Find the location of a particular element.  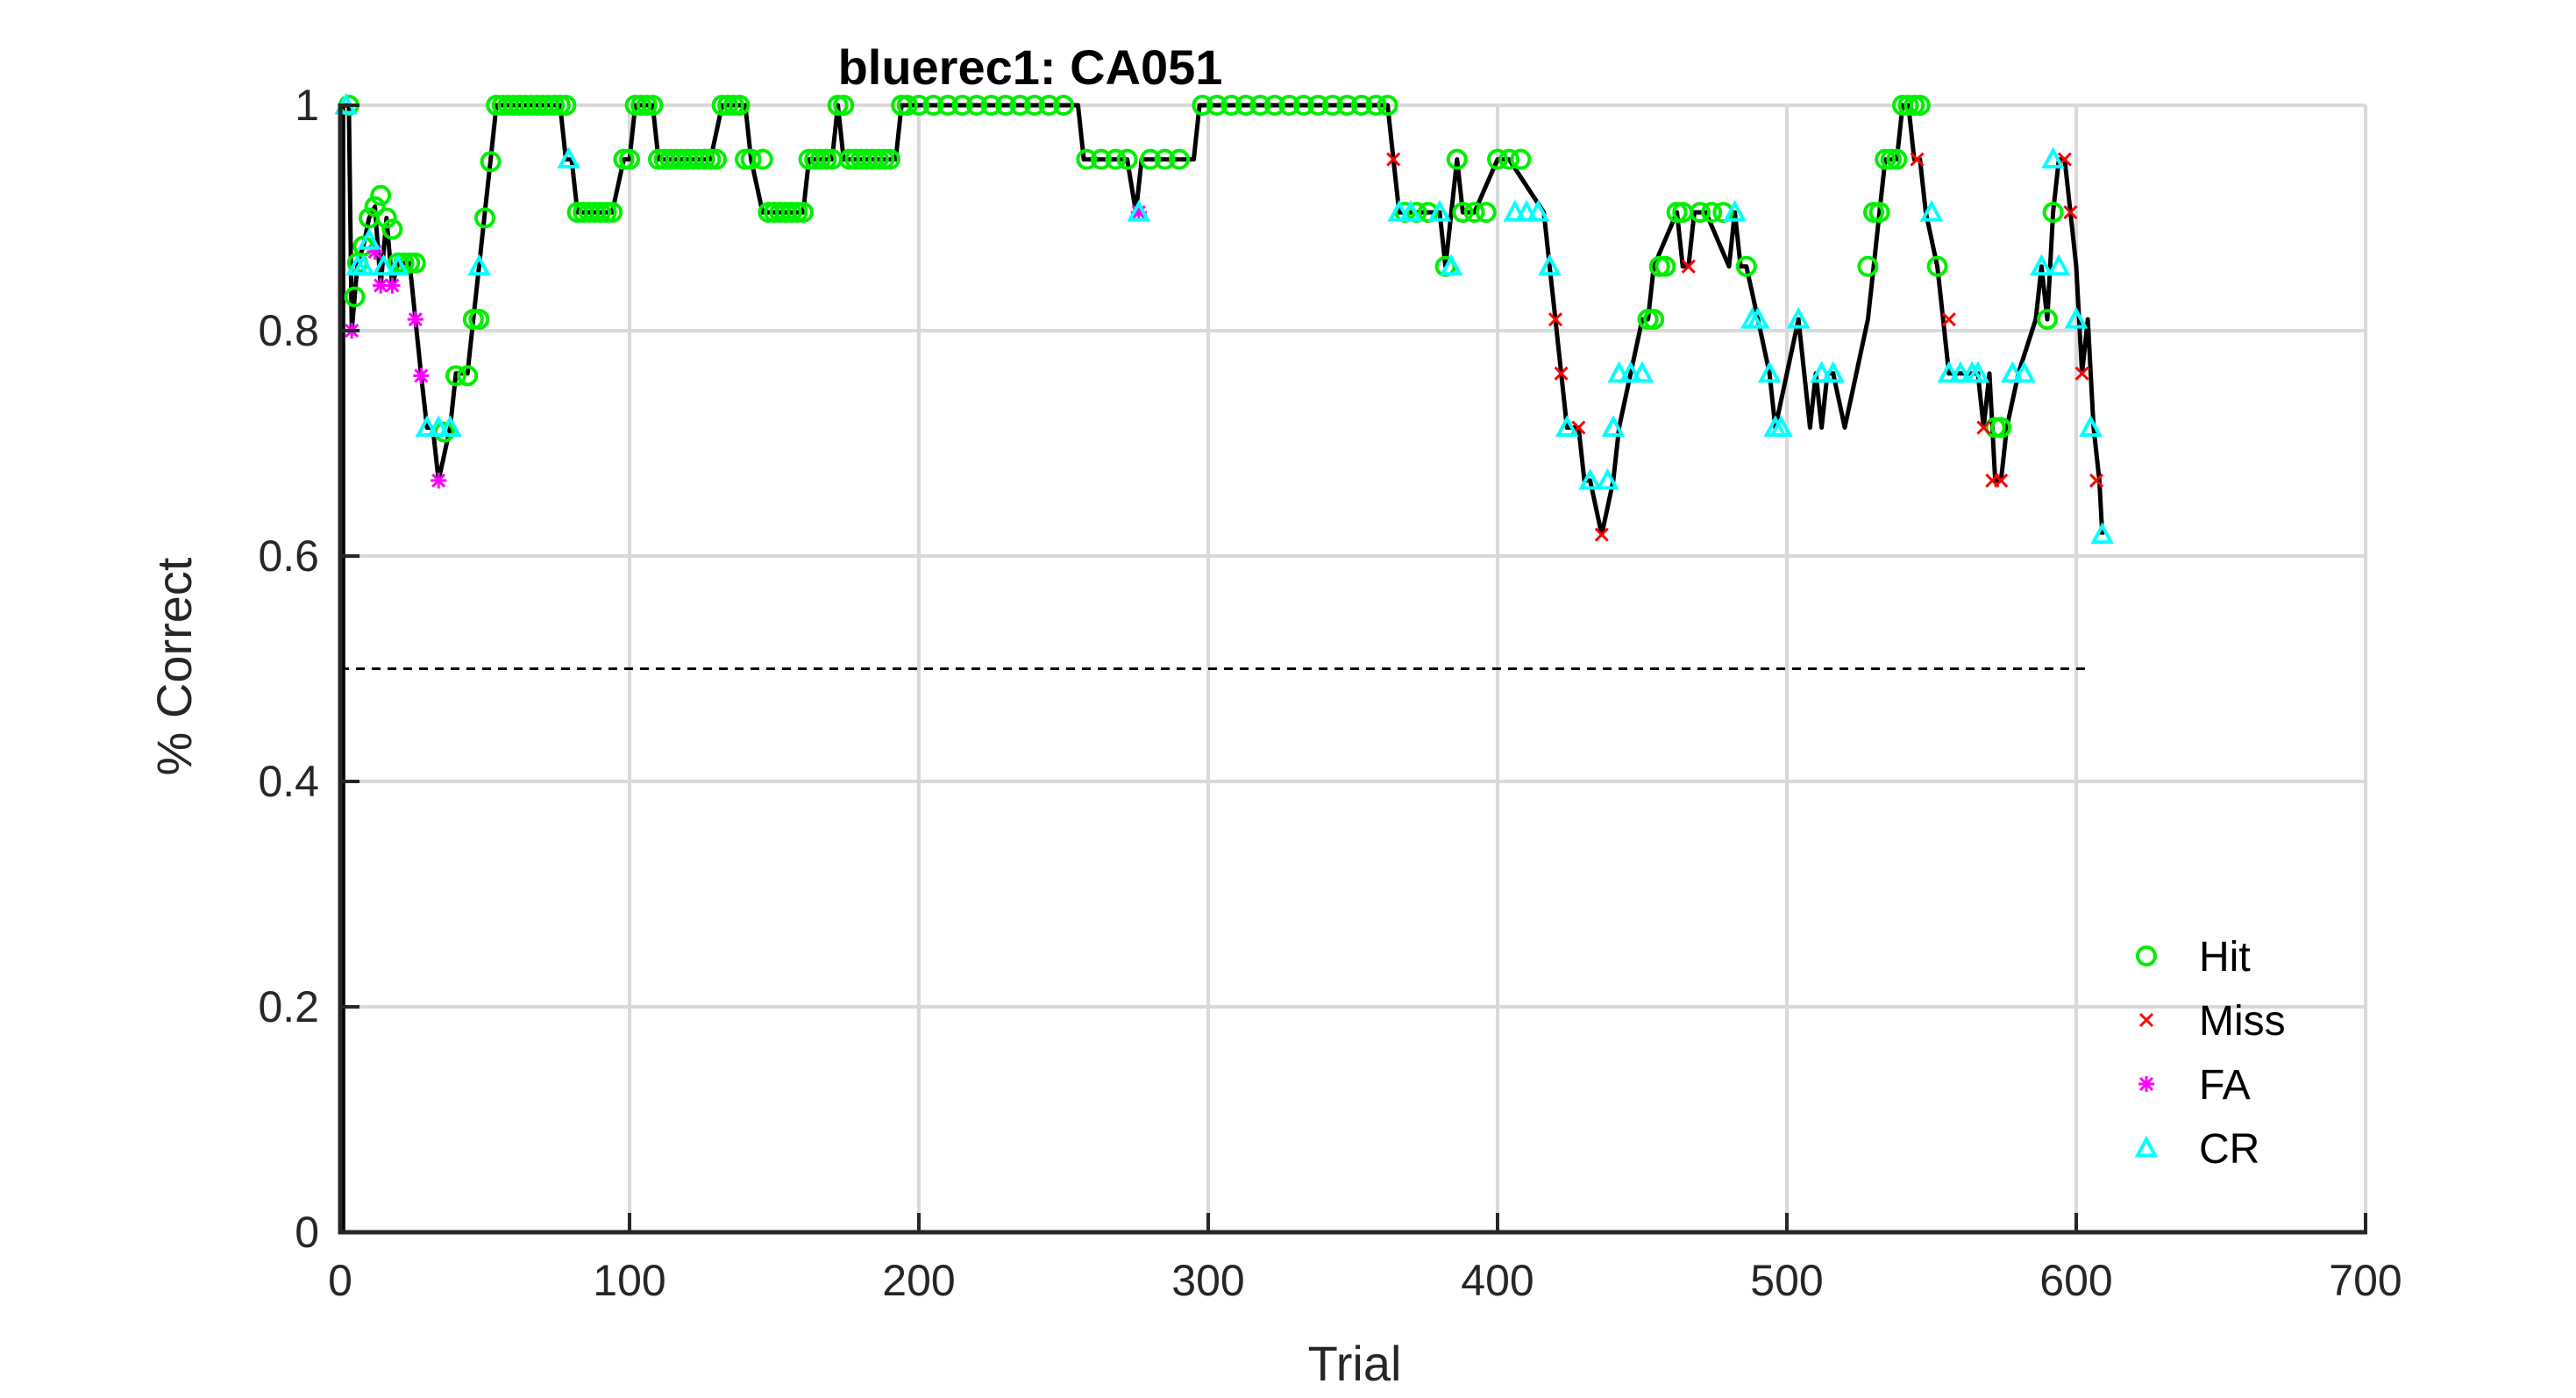

chart-title: bluerec1: CA051 is located at coordinates (1030, 67).